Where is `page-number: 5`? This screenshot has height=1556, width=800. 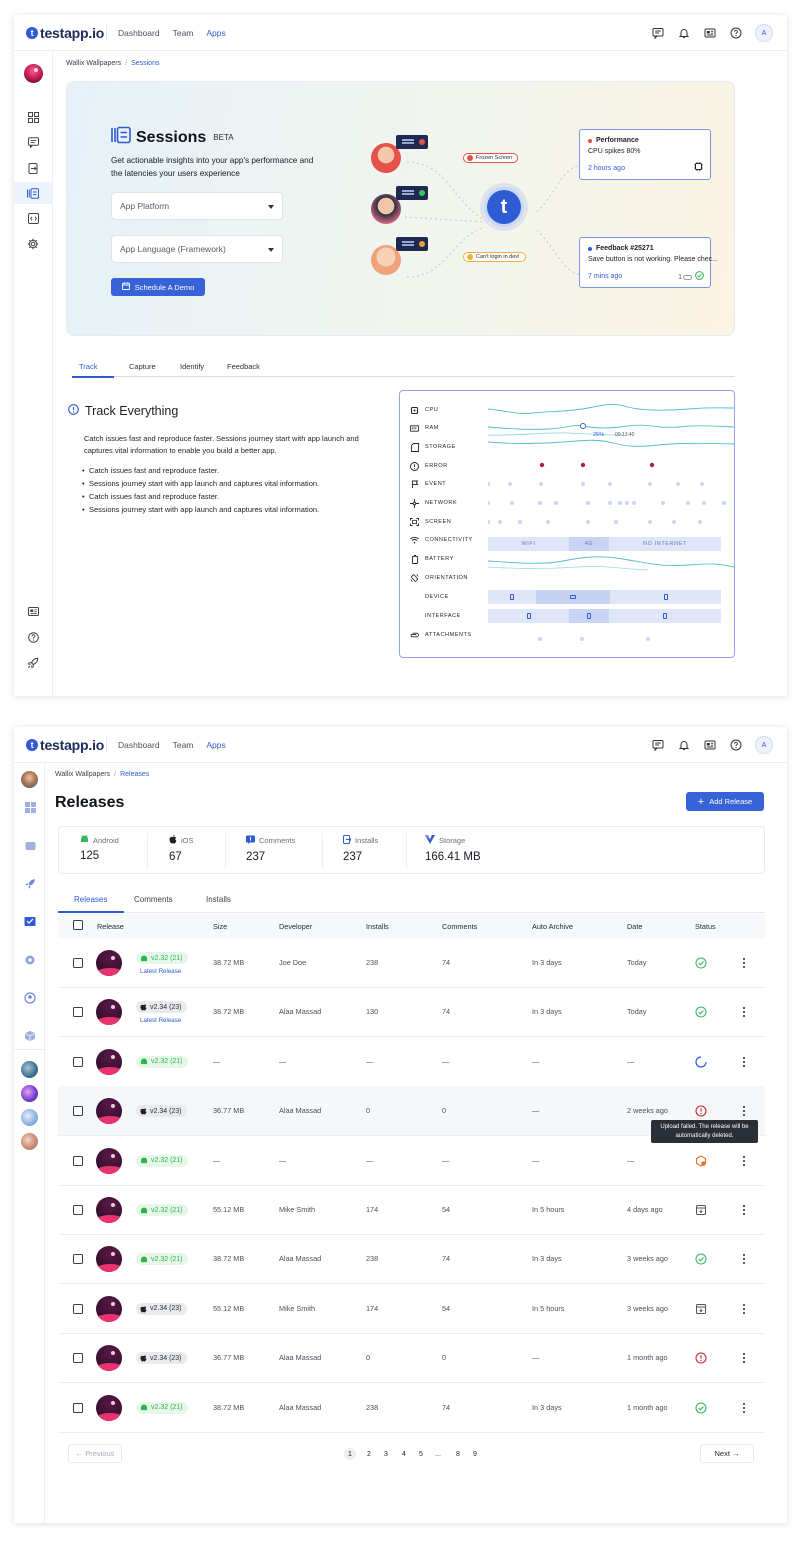
page-number: 5 is located at coordinates (421, 1454).